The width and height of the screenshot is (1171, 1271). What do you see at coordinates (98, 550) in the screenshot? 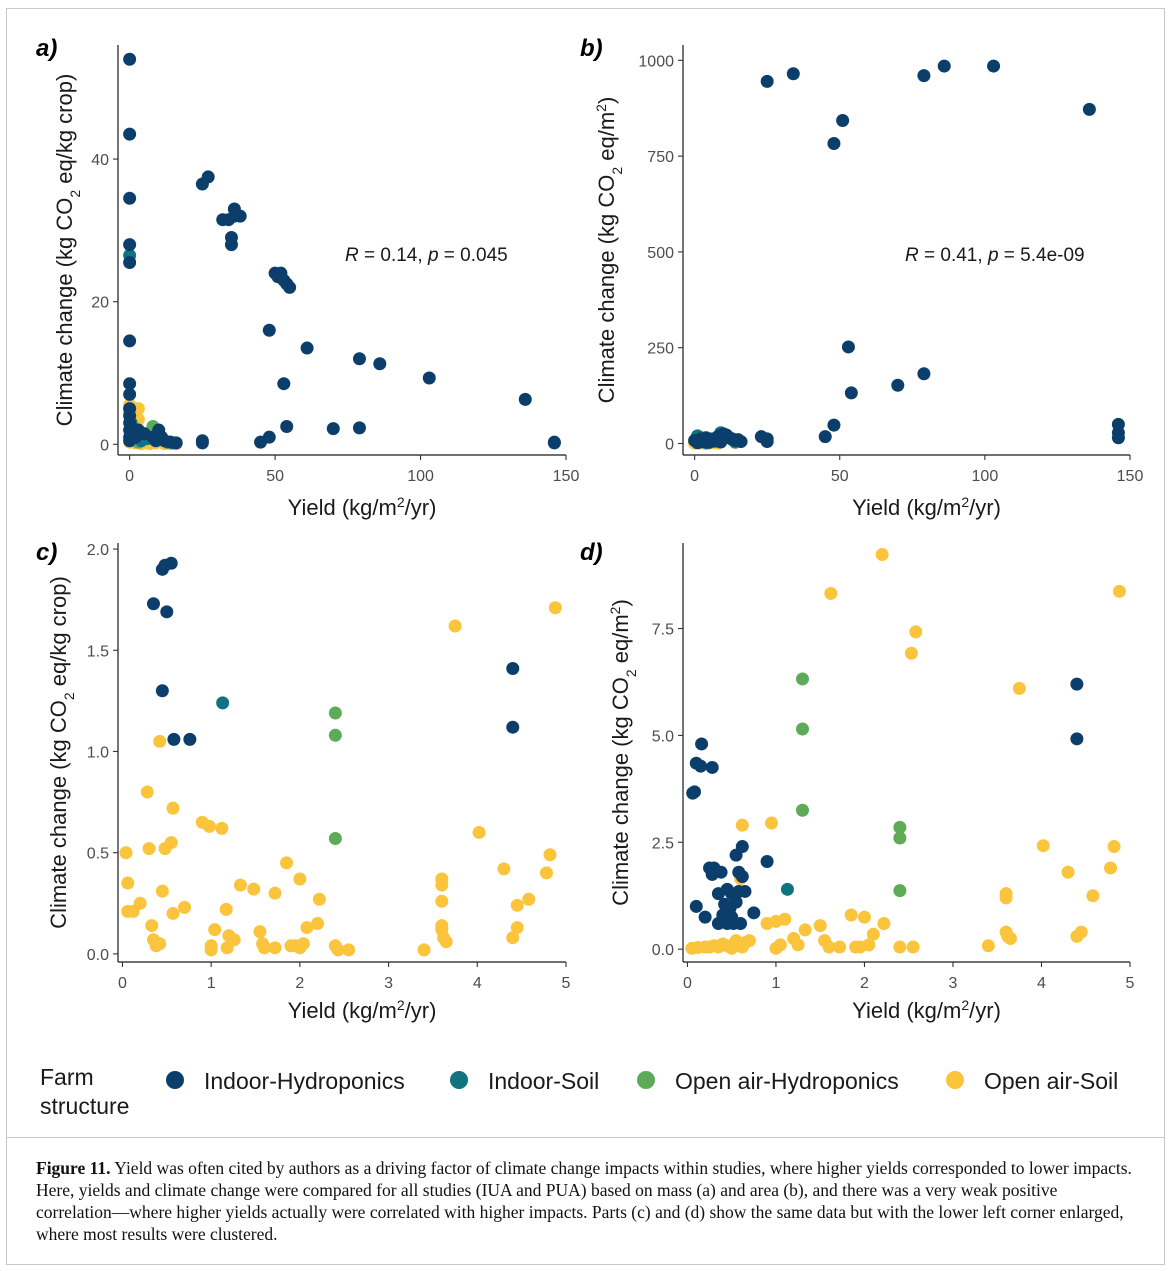
I see `y-tick-label: 2.0` at bounding box center [98, 550].